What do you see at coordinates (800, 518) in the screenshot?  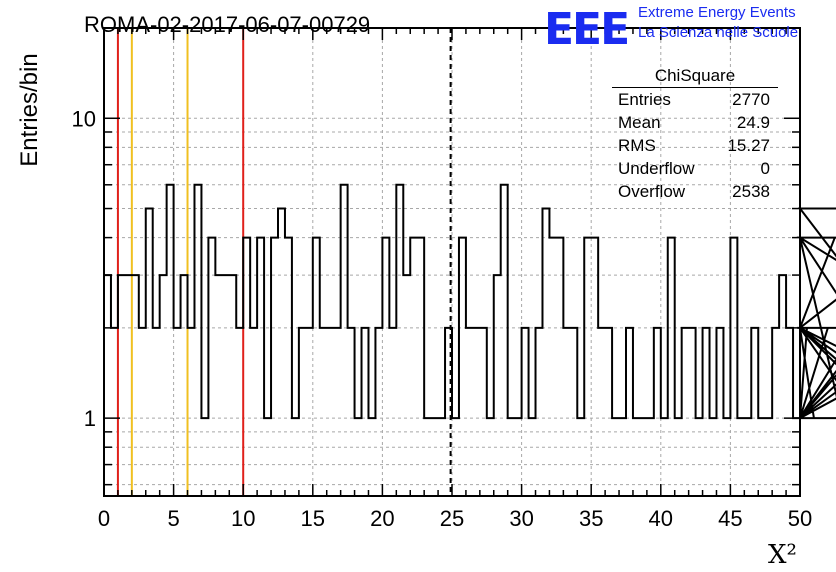 I see `x-tick-label: 50` at bounding box center [800, 518].